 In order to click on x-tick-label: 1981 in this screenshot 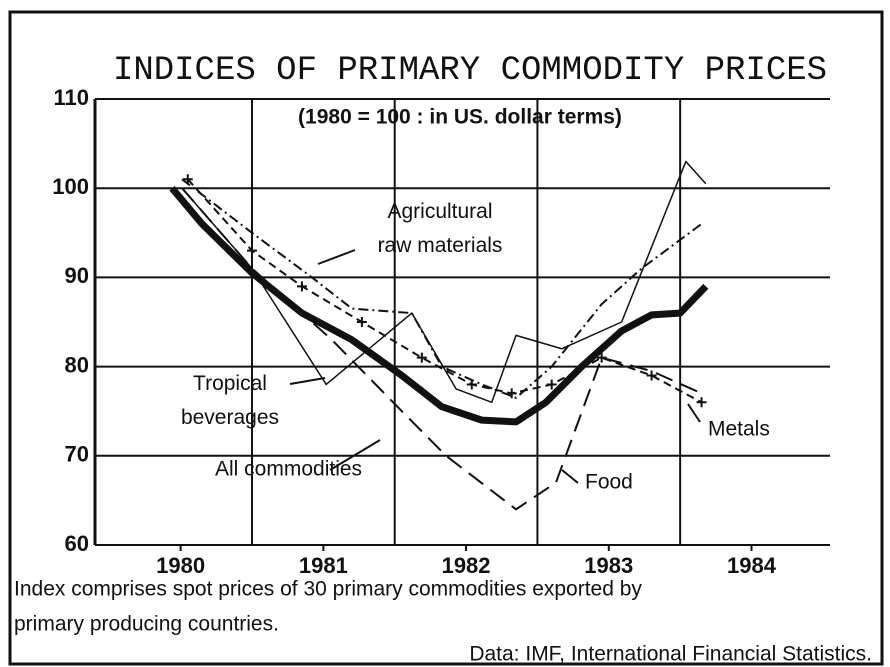, I will do `click(323, 565)`.